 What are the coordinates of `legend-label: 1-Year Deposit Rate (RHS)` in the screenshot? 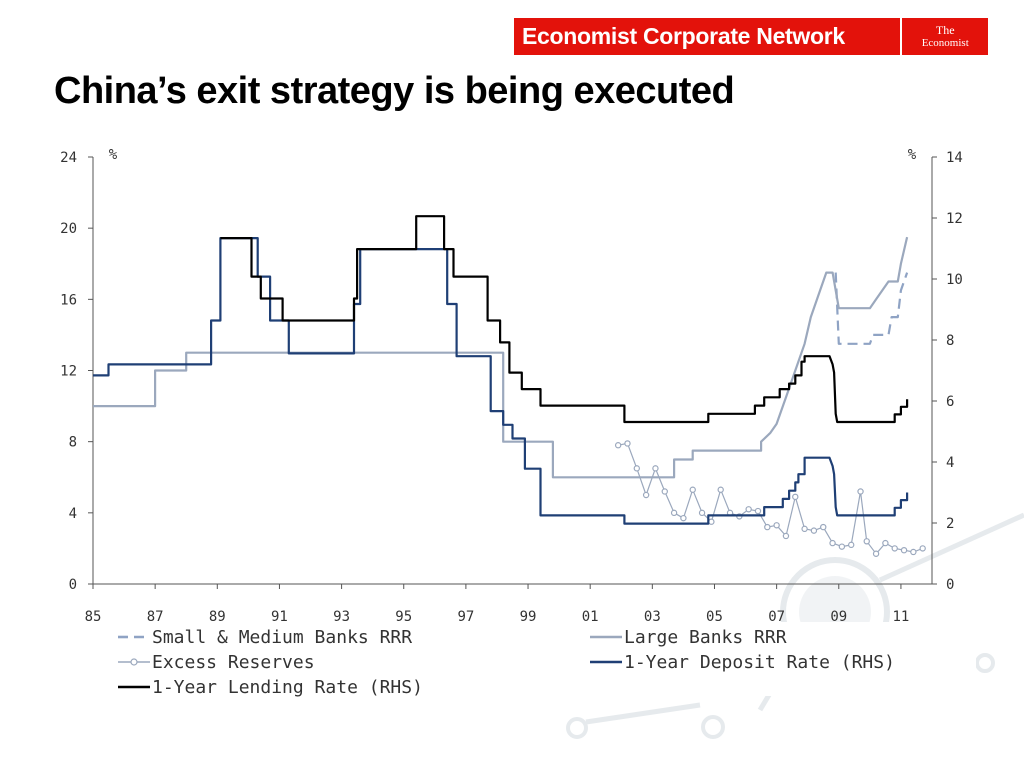 It's located at (759, 662).